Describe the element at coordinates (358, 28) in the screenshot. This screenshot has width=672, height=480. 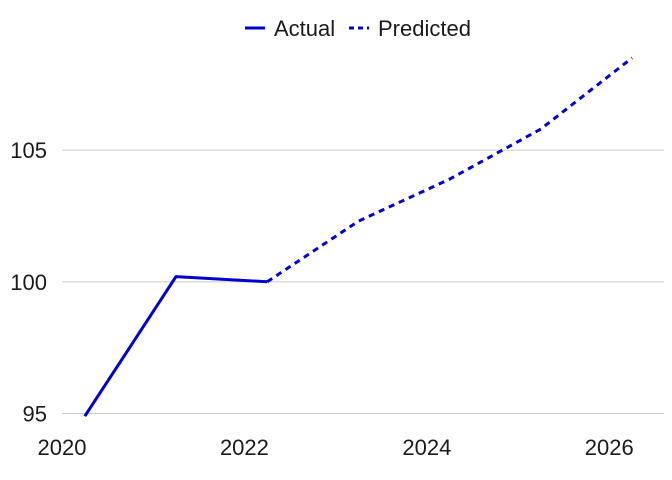
I see `legend: Actual Predicted` at that location.